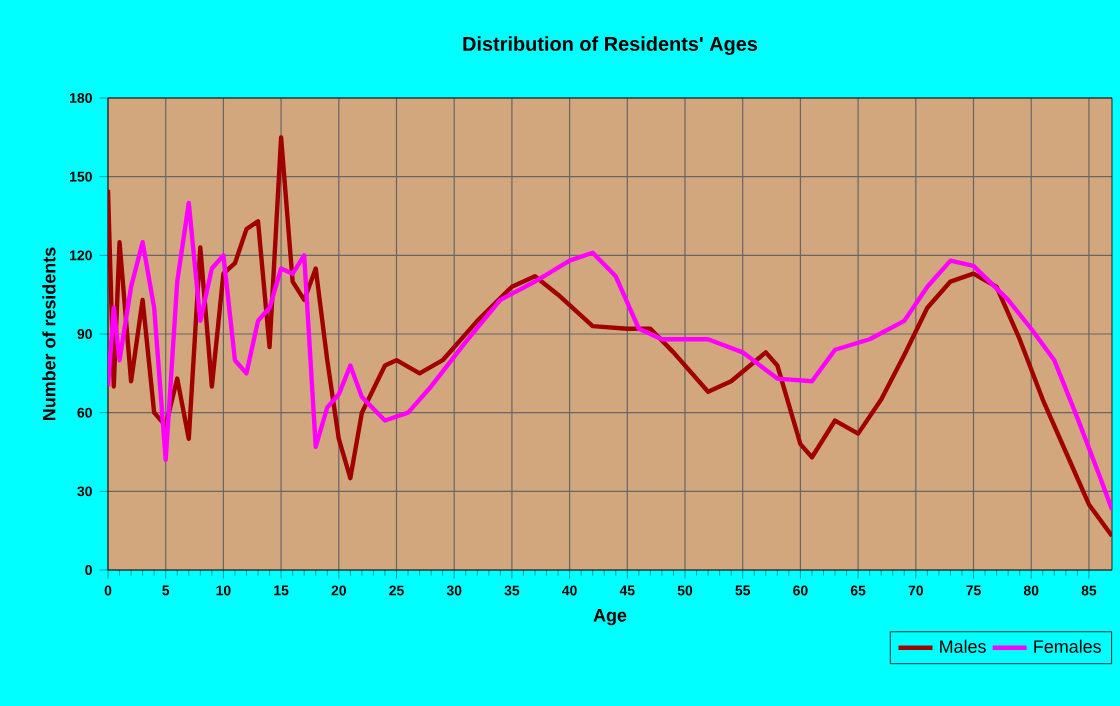 The height and width of the screenshot is (706, 1120). Describe the element at coordinates (49, 333) in the screenshot. I see `y-axis-title: Number of residents` at that location.